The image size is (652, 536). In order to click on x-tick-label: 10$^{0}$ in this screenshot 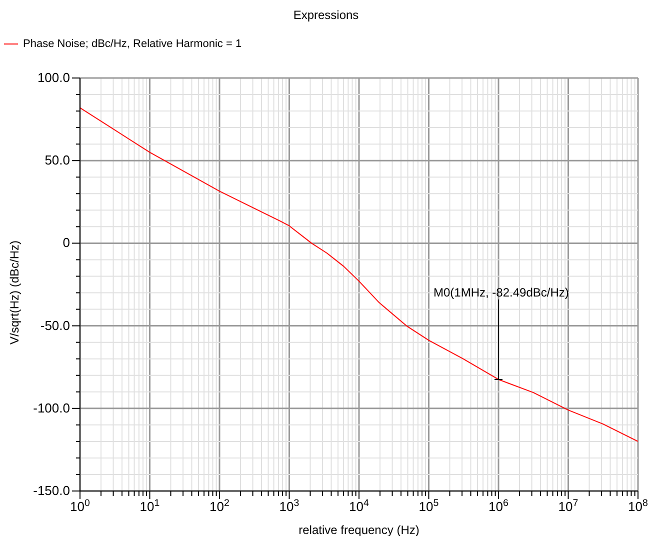, I will do `click(80, 506)`.